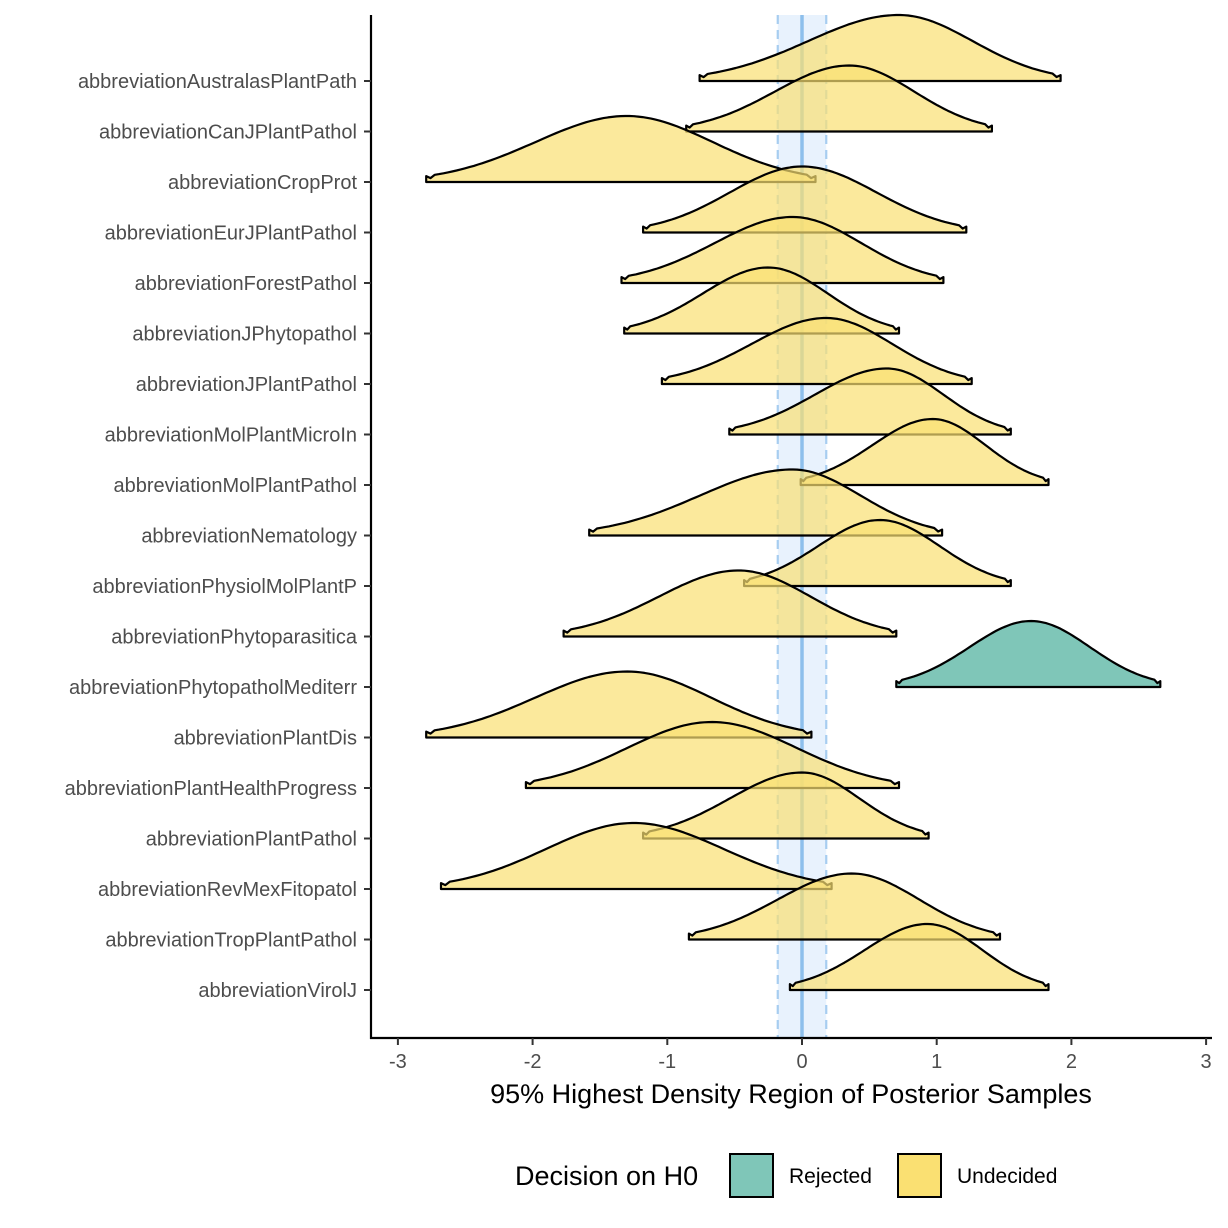 This screenshot has height=1228, width=1228. Describe the element at coordinates (398, 1062) in the screenshot. I see `x-tick-label: -3` at that location.